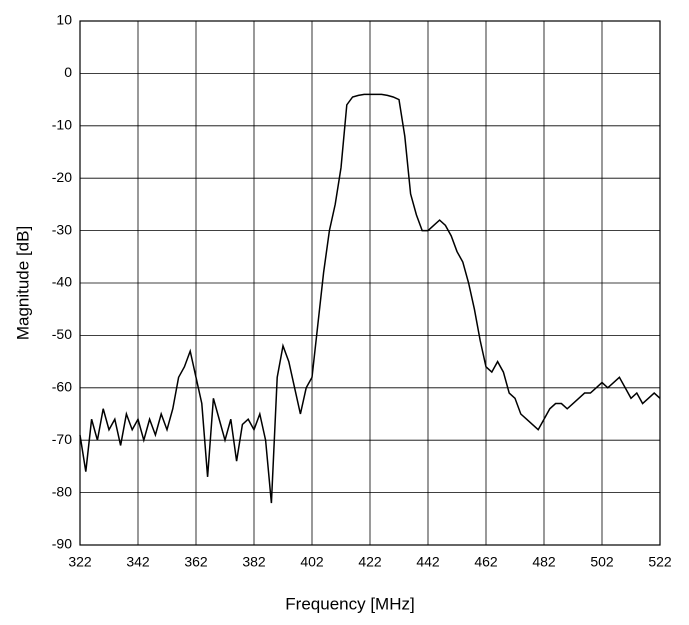 This screenshot has height=625, width=689. I want to click on y-tick-label: 0, so click(68, 72).